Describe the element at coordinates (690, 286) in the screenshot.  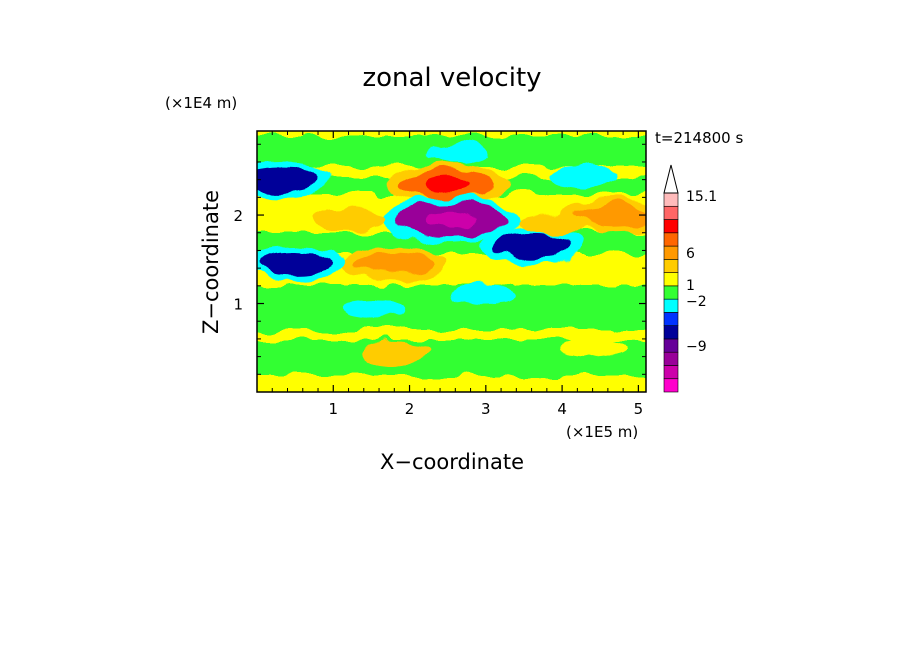
I see `colorbar-label: 1` at that location.